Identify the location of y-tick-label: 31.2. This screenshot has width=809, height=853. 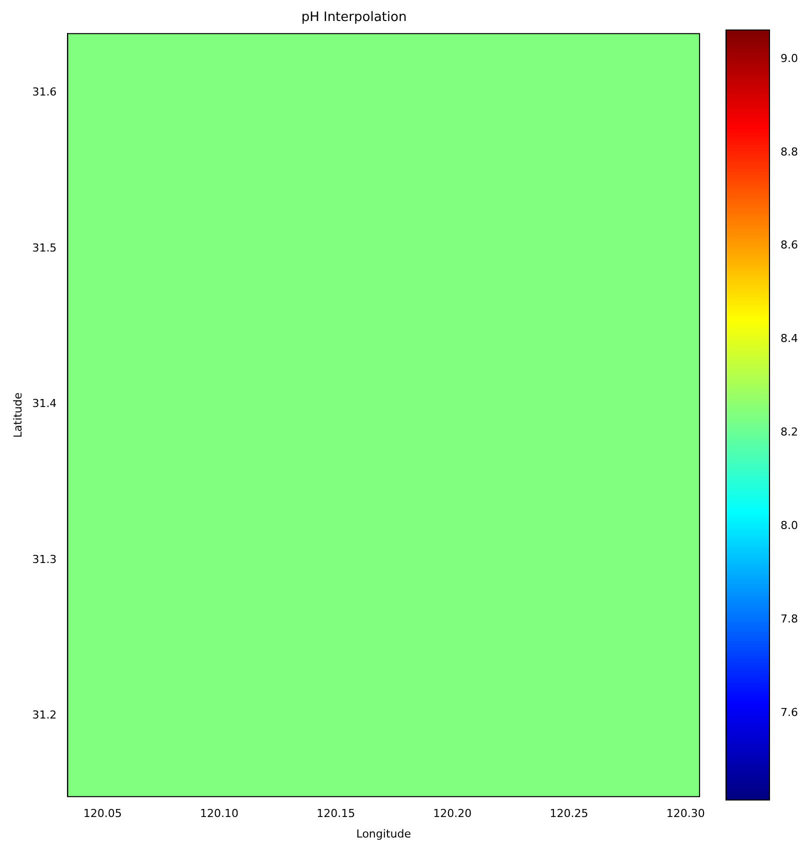
(44, 715).